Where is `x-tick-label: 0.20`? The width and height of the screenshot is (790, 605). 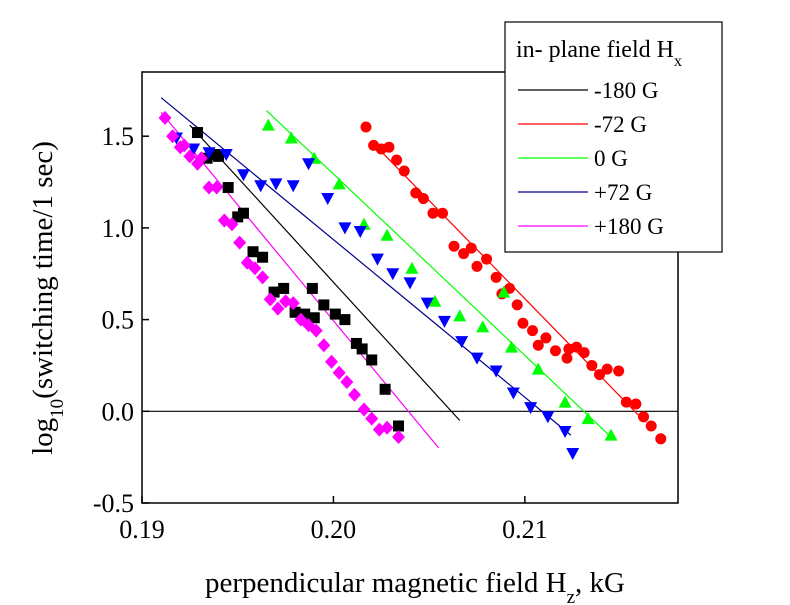
x-tick-label: 0.20 is located at coordinates (334, 529).